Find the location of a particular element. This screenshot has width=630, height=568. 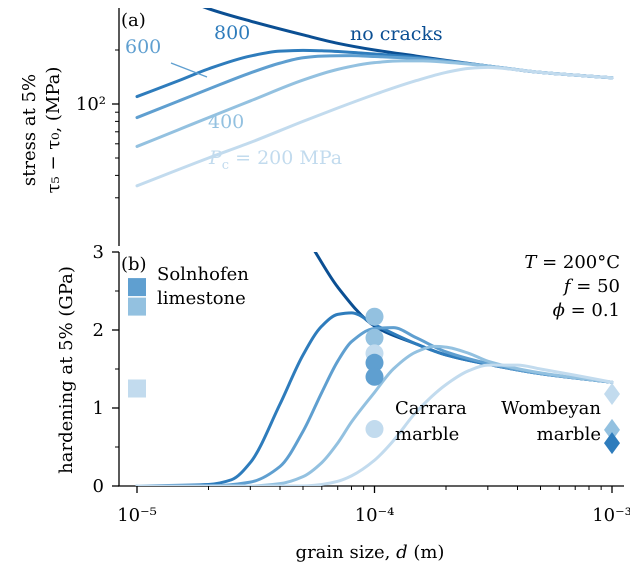

label-no-cracks: no cracks is located at coordinates (396, 34).